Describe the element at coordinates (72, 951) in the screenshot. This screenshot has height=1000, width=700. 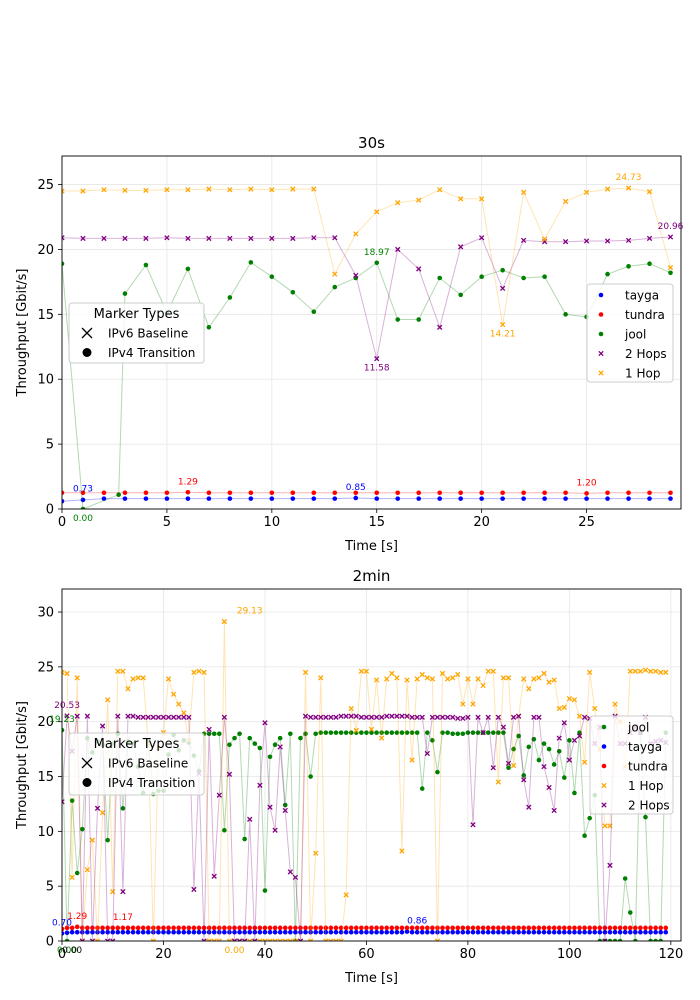
I see `data-label: 0.00` at that location.